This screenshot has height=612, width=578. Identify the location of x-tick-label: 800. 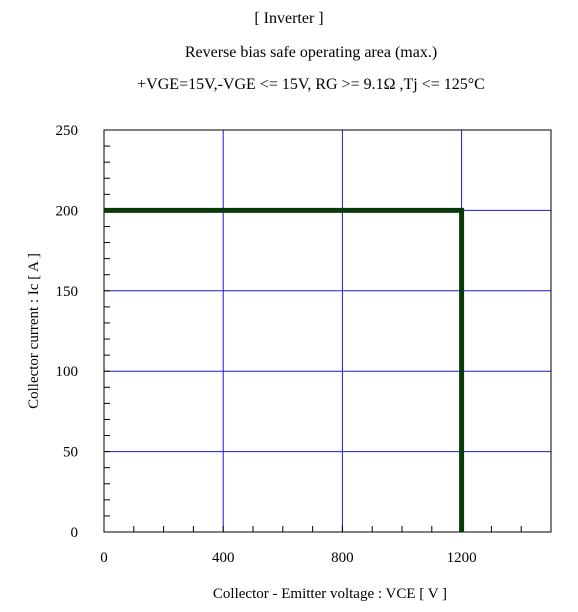
(342, 558).